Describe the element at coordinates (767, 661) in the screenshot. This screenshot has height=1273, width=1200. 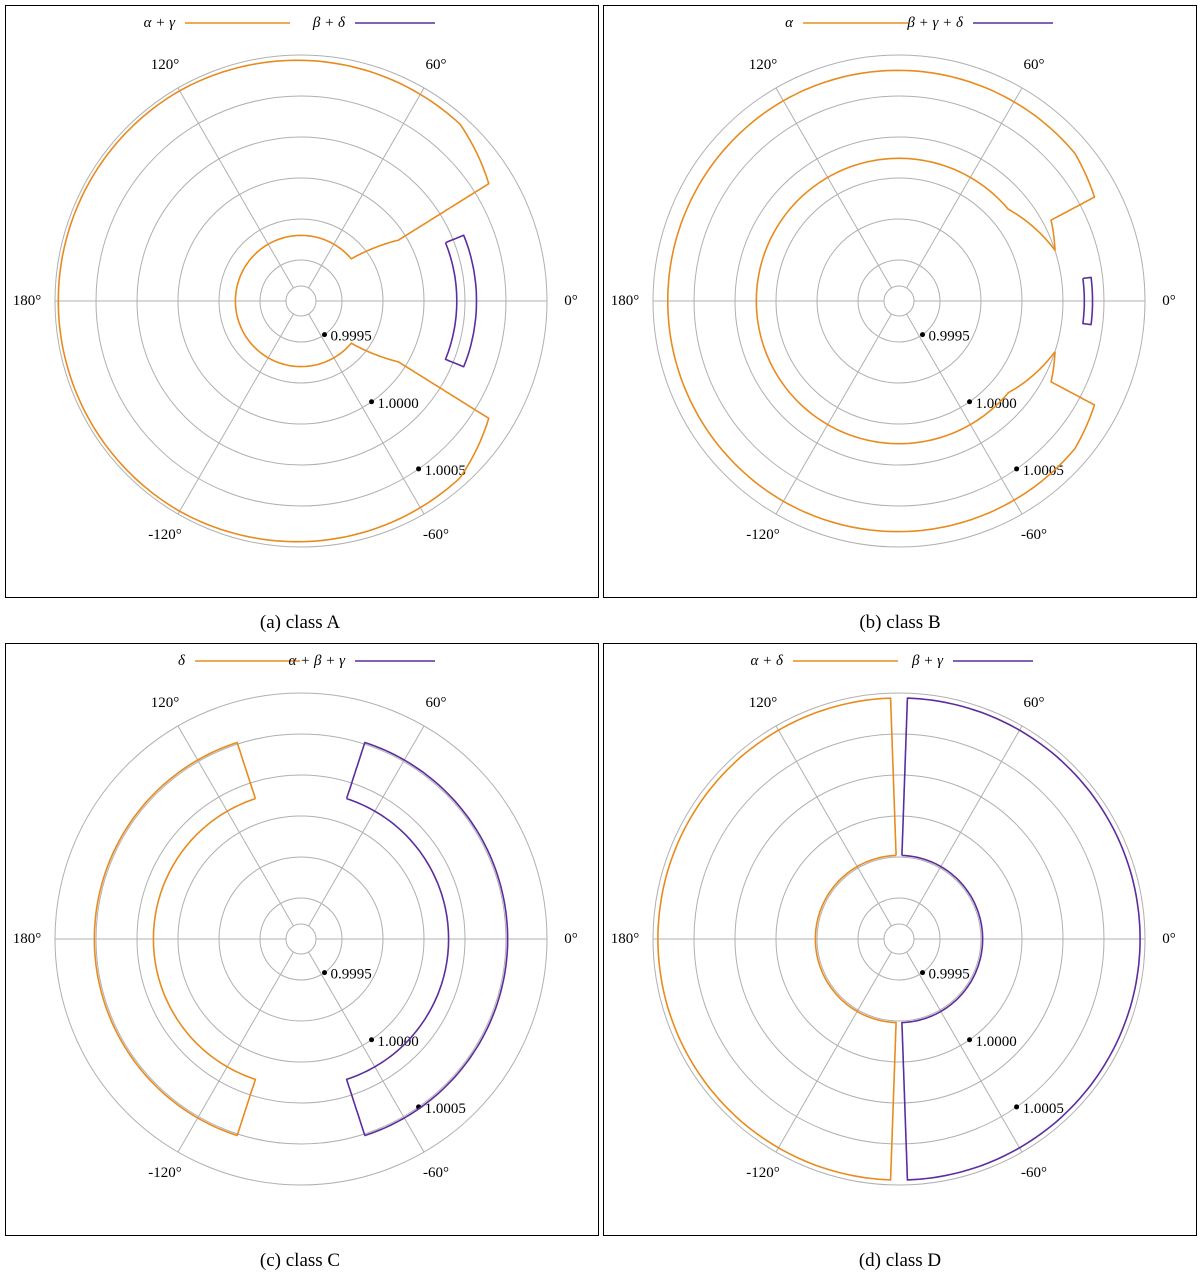
I see `legend-label: α + δ` at that location.